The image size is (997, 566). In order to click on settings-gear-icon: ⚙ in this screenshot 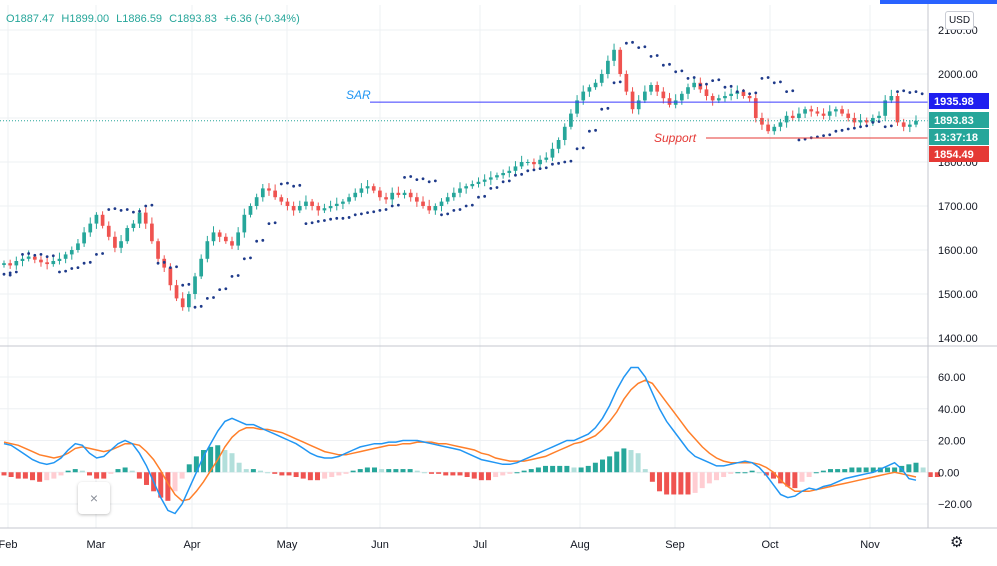, I will do `click(957, 542)`.